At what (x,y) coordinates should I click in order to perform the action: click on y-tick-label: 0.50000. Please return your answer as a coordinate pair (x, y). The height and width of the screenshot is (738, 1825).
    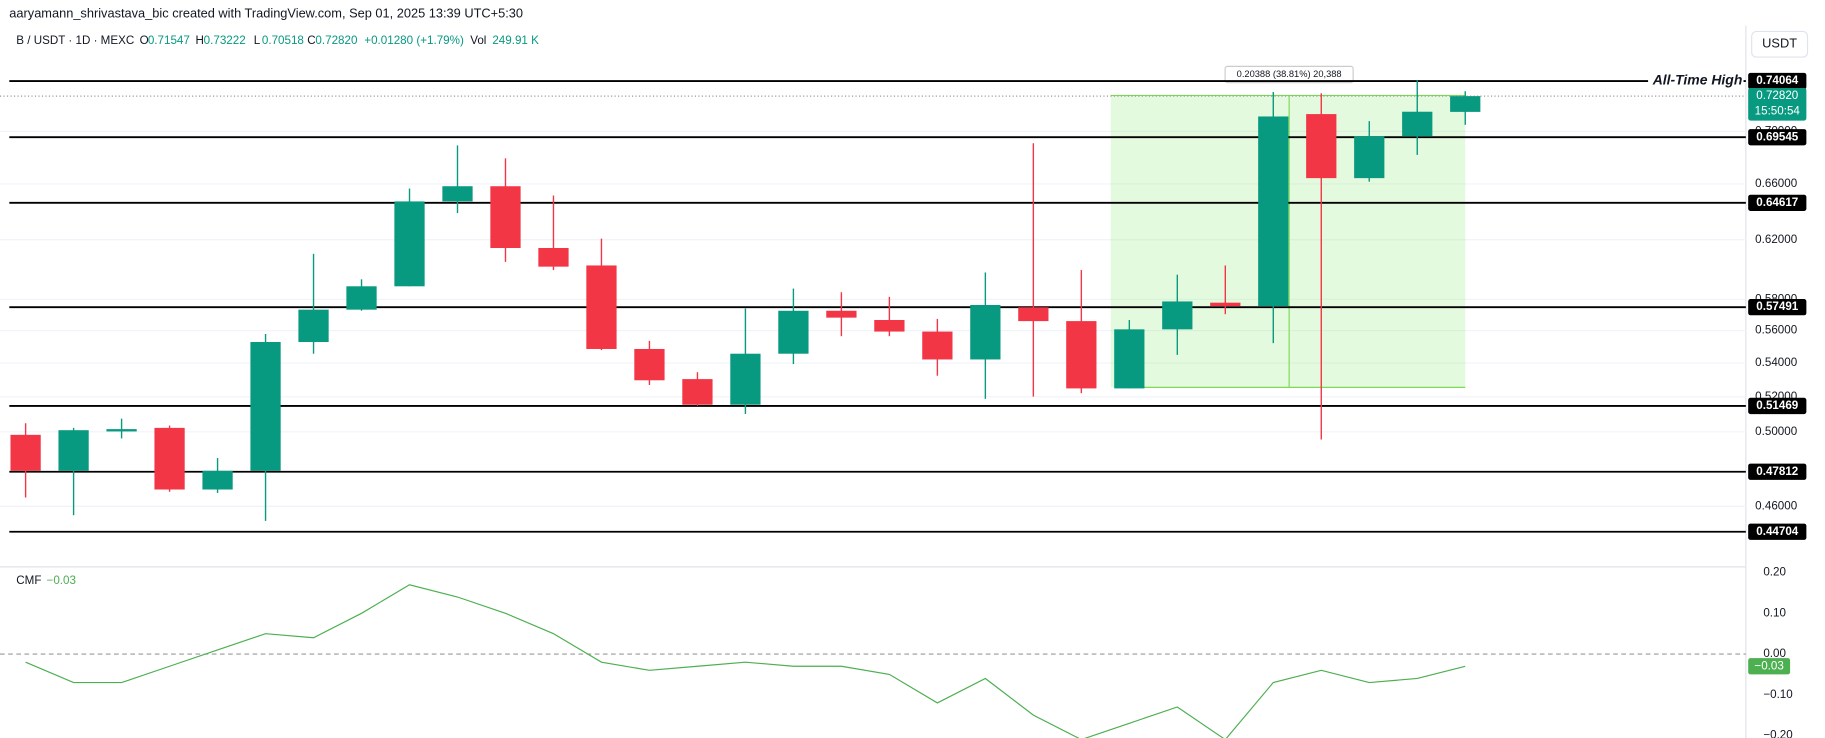
    Looking at the image, I should click on (1776, 431).